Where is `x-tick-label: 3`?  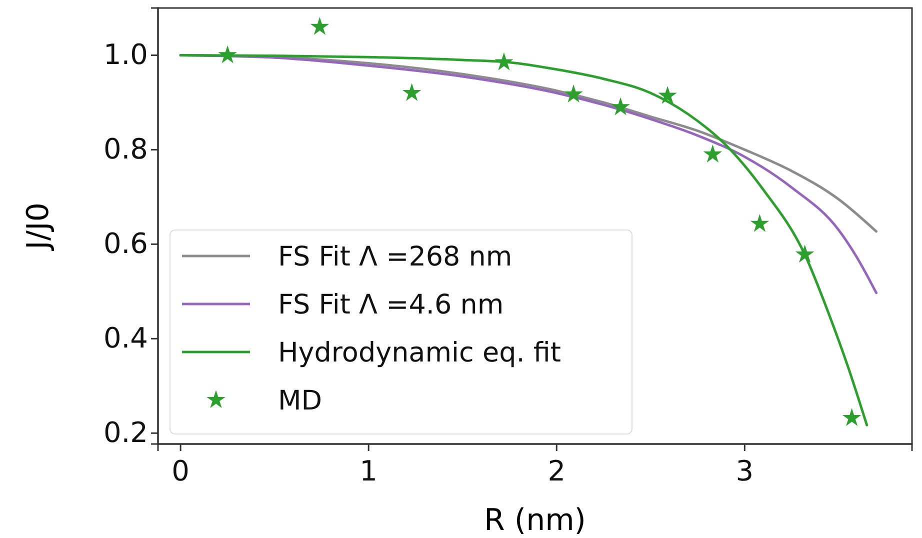 x-tick-label: 3 is located at coordinates (745, 471).